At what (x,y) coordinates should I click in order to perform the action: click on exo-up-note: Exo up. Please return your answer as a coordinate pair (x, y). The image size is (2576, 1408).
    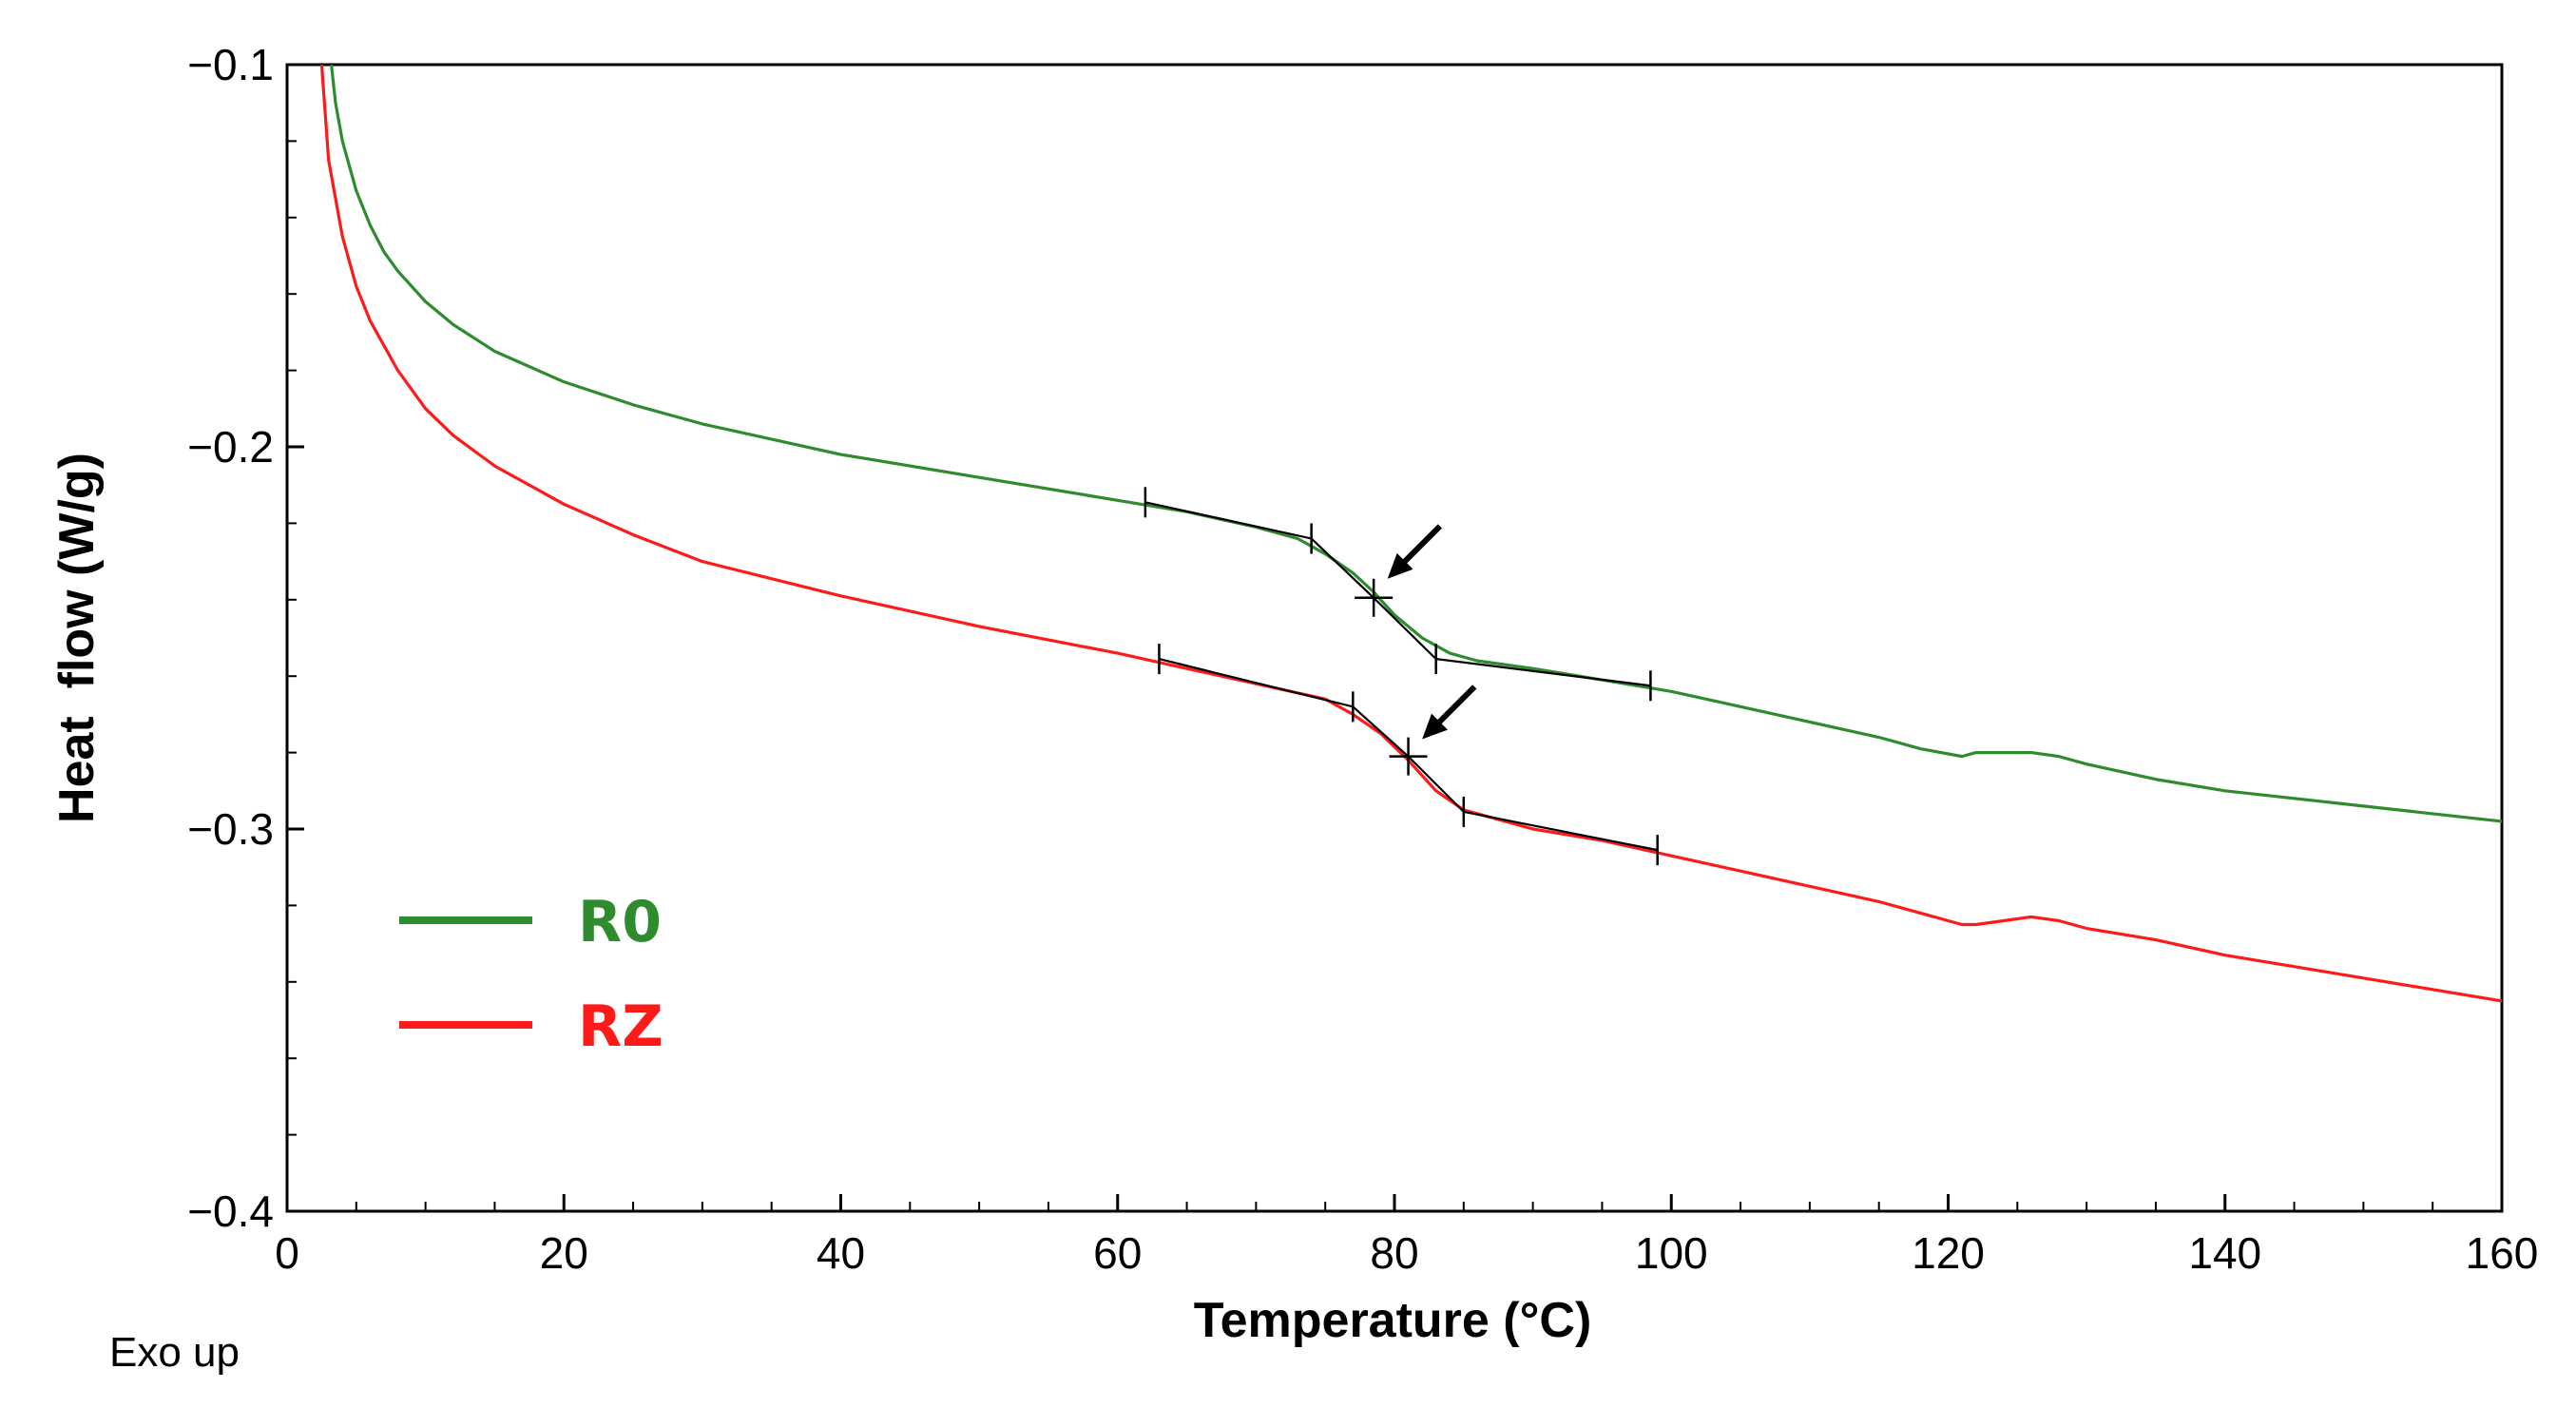
    Looking at the image, I should click on (175, 1352).